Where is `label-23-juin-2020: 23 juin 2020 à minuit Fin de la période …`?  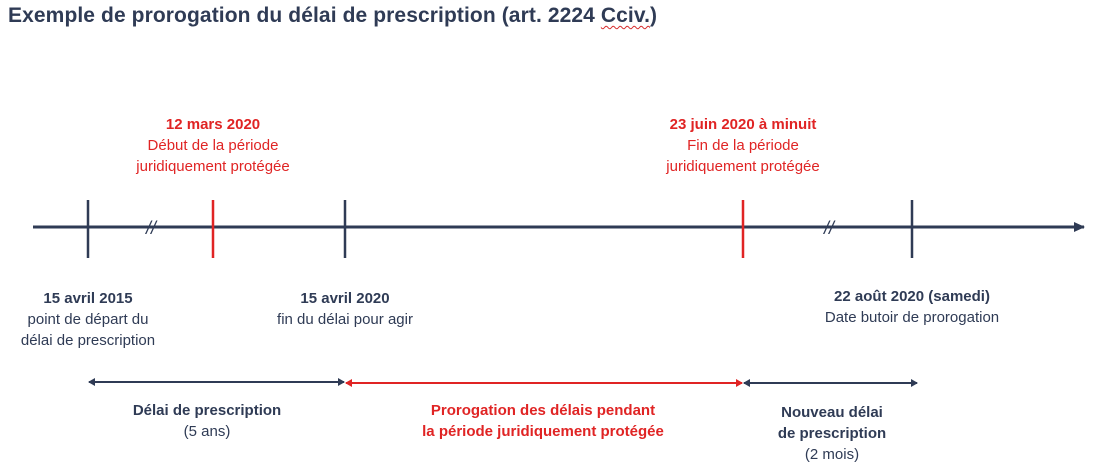 label-23-juin-2020: 23 juin 2020 à minuit Fin de la période … is located at coordinates (743, 145).